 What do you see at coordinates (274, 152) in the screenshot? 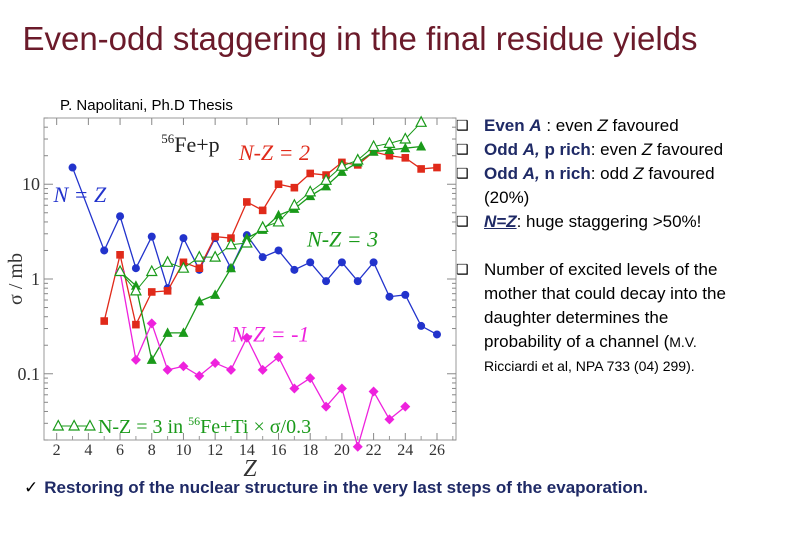
I see `series-annotation: N-Z = 2` at bounding box center [274, 152].